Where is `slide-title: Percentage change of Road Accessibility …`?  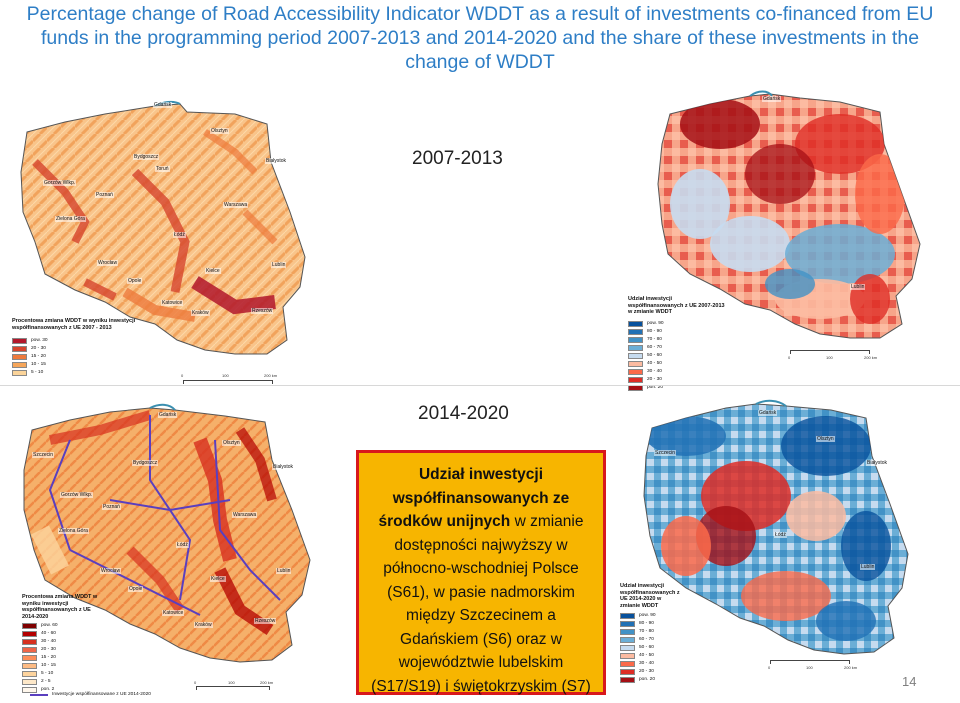 slide-title: Percentage change of Road Accessibility … is located at coordinates (480, 38).